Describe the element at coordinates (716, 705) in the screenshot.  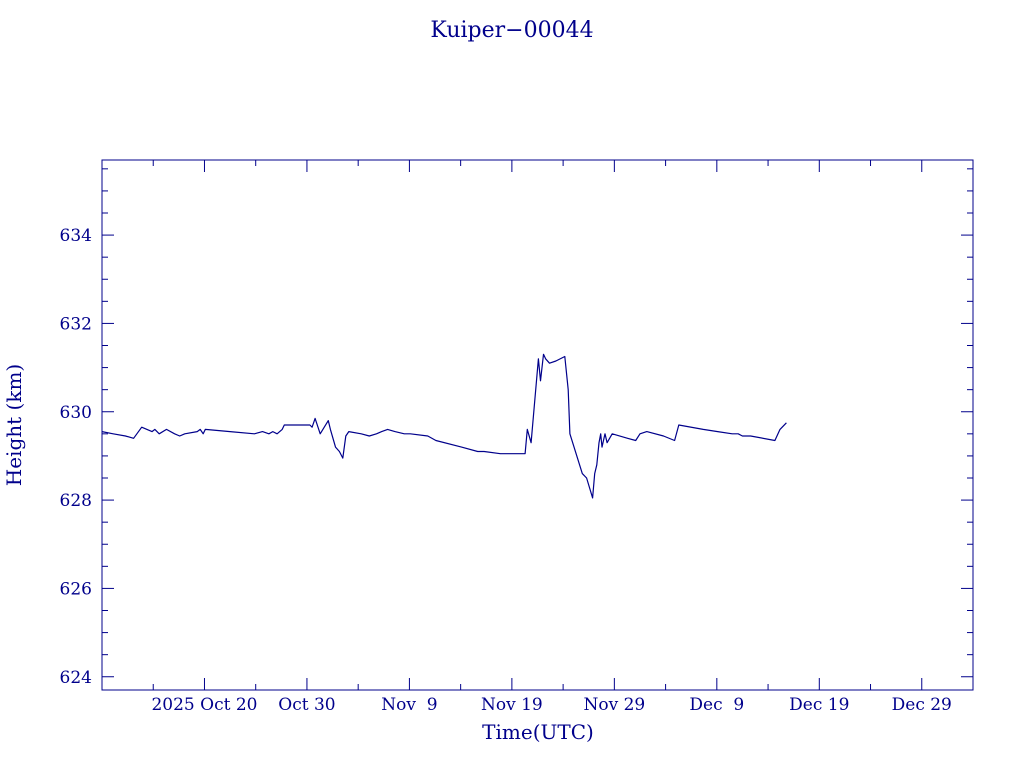
I see `x-tick-label: Dec 9` at that location.